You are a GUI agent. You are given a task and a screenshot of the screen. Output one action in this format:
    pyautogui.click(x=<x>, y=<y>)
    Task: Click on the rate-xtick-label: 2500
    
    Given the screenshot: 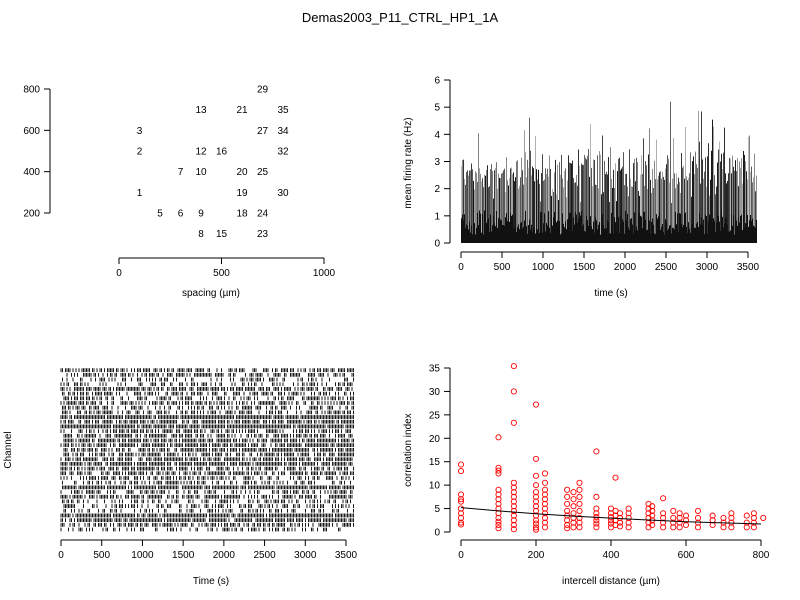 What is the action you would take?
    pyautogui.click(x=666, y=267)
    